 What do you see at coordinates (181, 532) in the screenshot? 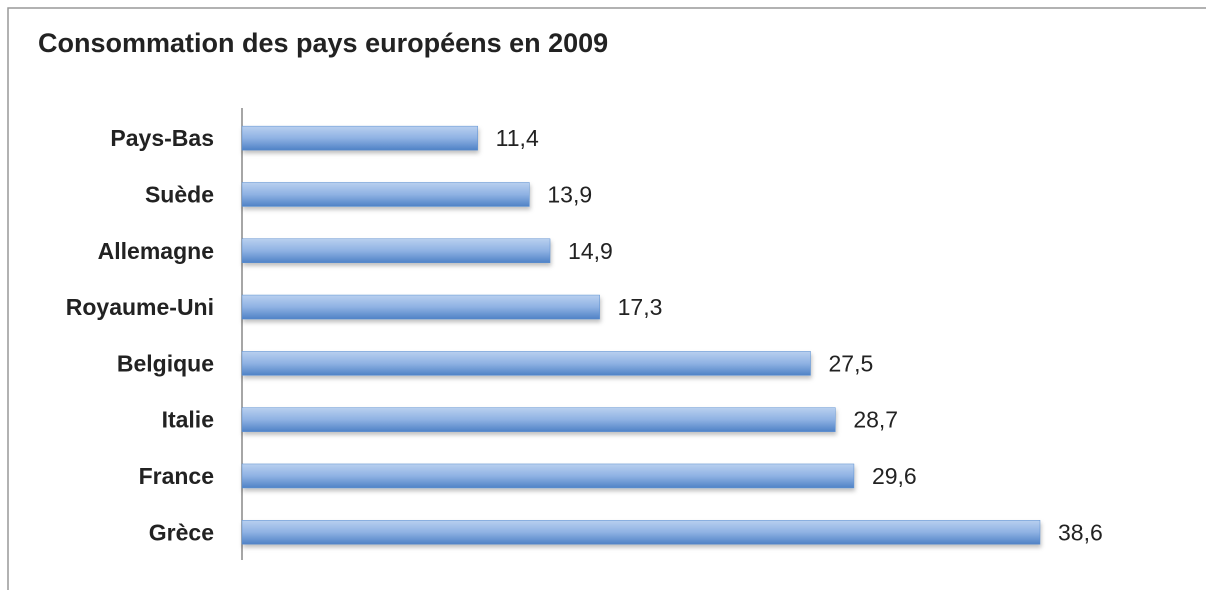
I see `y-tick-label: Grèce` at bounding box center [181, 532].